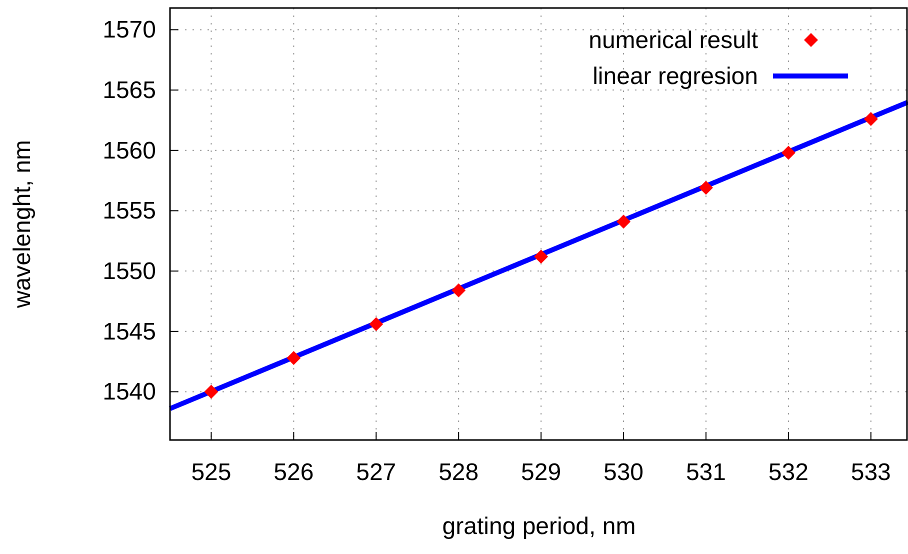 This screenshot has width=908, height=554. What do you see at coordinates (129, 272) in the screenshot?
I see `y-tick-label: 1550` at bounding box center [129, 272].